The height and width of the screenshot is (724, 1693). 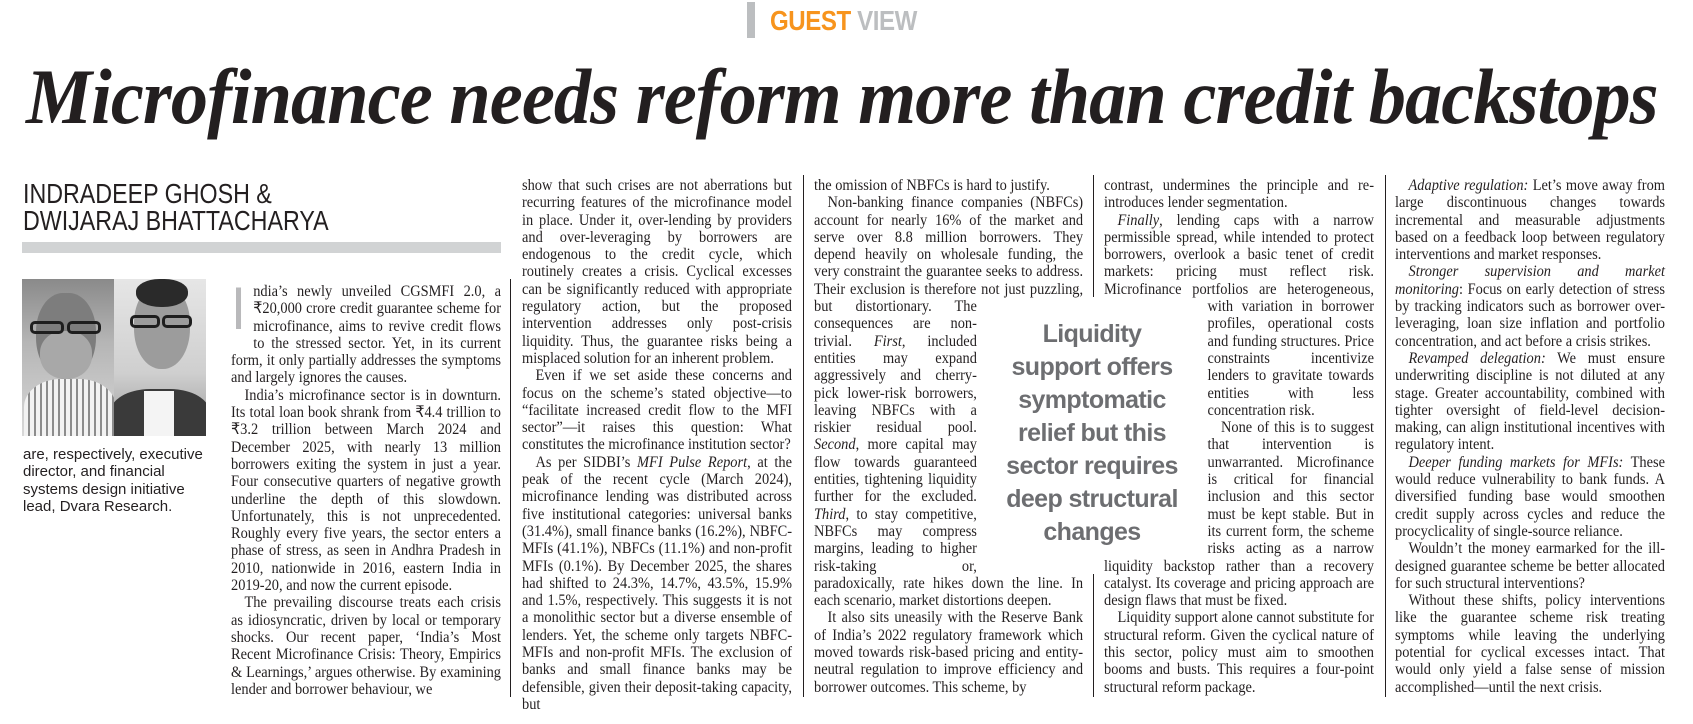 What do you see at coordinates (887, 341) in the screenshot?
I see `emphasis-text: First` at bounding box center [887, 341].